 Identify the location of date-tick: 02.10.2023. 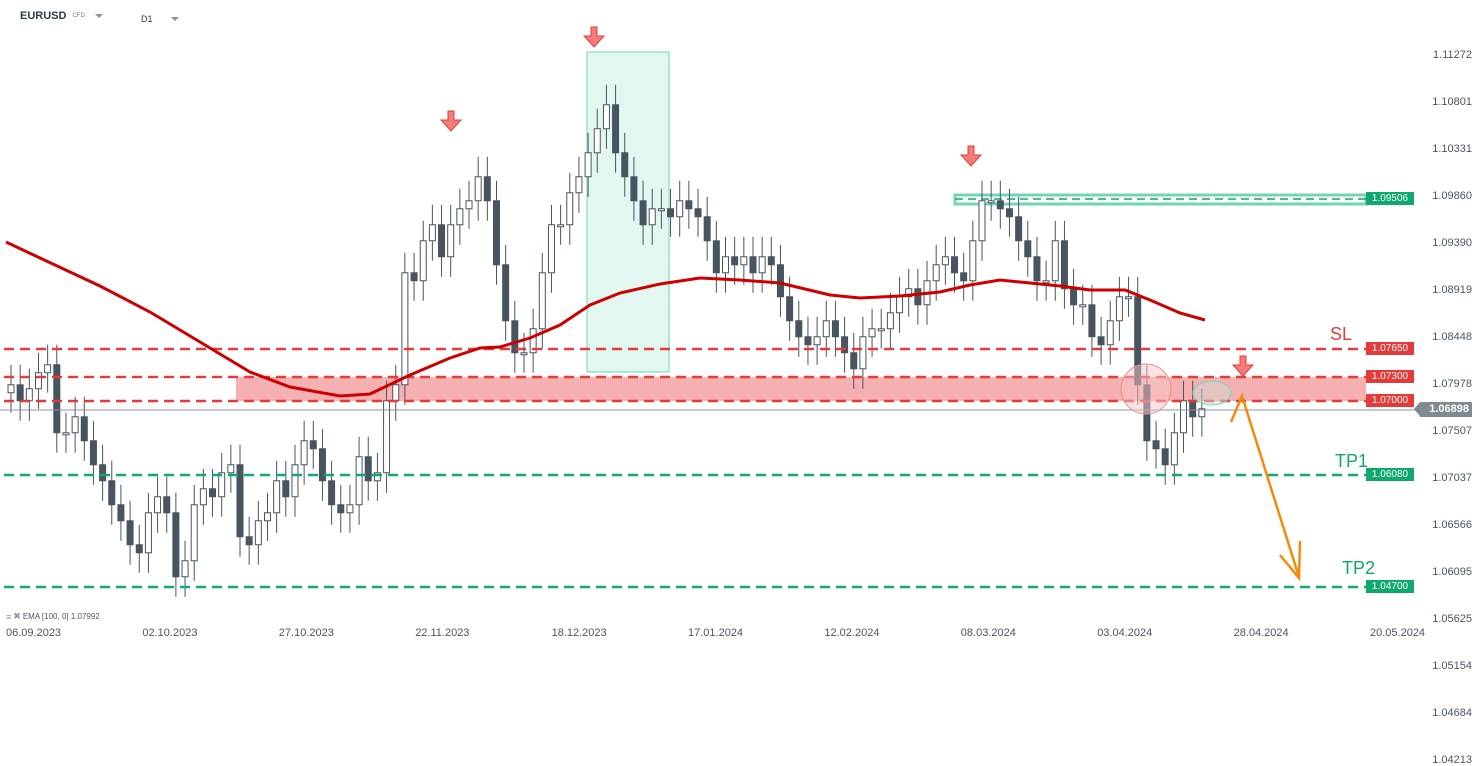
(170, 633).